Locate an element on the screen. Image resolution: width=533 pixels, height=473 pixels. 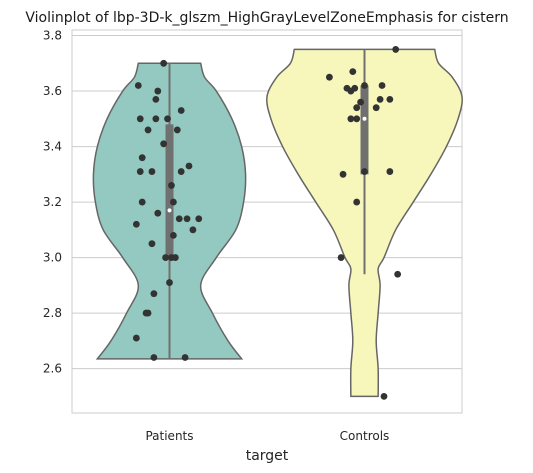
x-tick-label: Patients is located at coordinates (169, 436).